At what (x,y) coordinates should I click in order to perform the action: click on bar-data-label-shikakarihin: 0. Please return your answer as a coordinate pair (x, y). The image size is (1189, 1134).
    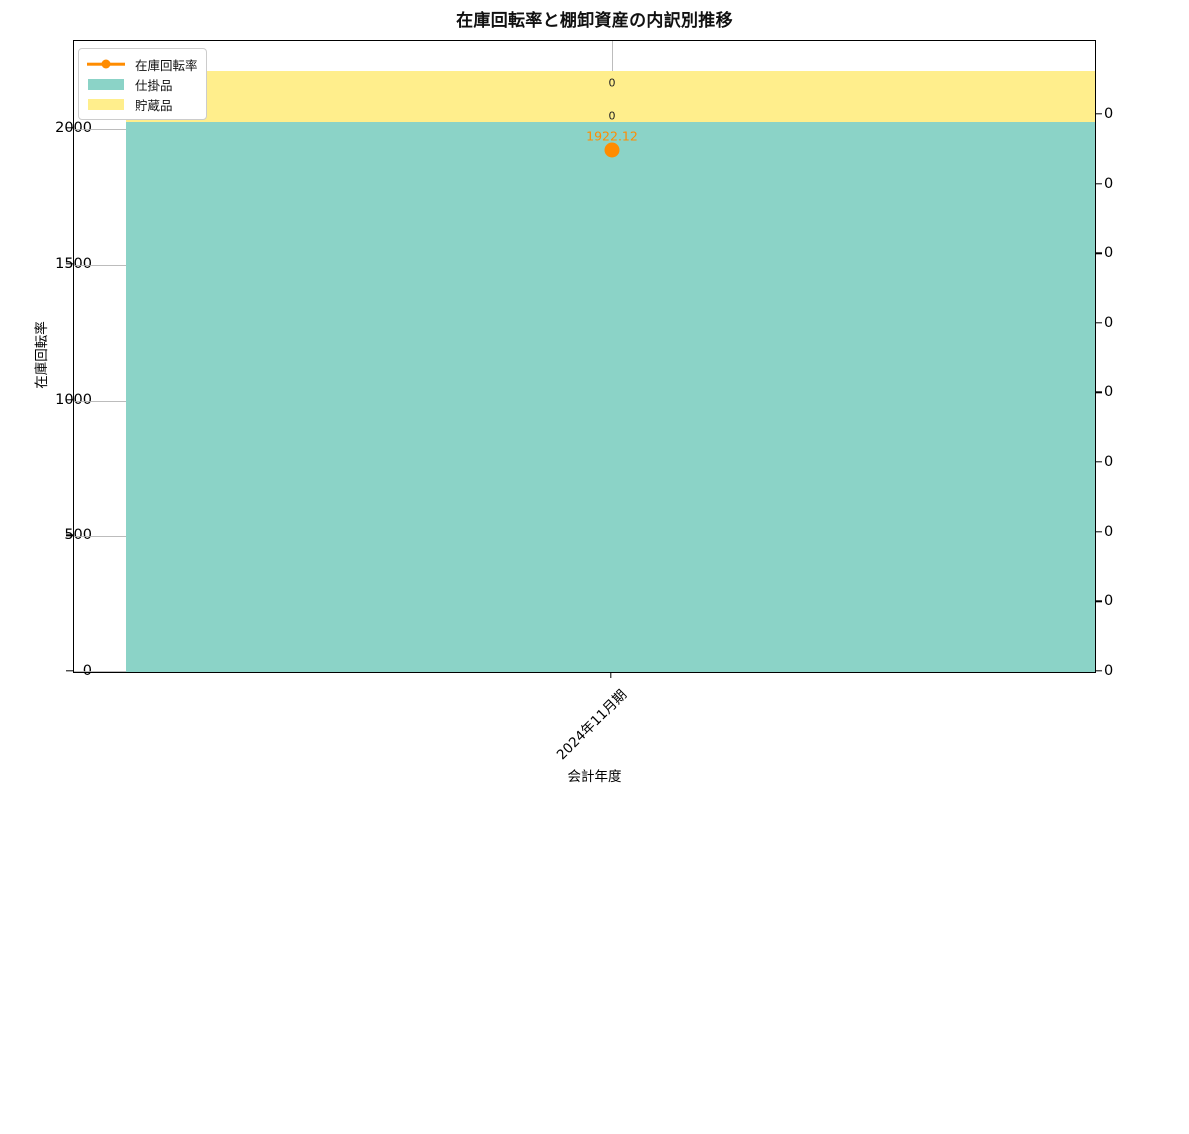
    Looking at the image, I should click on (612, 116).